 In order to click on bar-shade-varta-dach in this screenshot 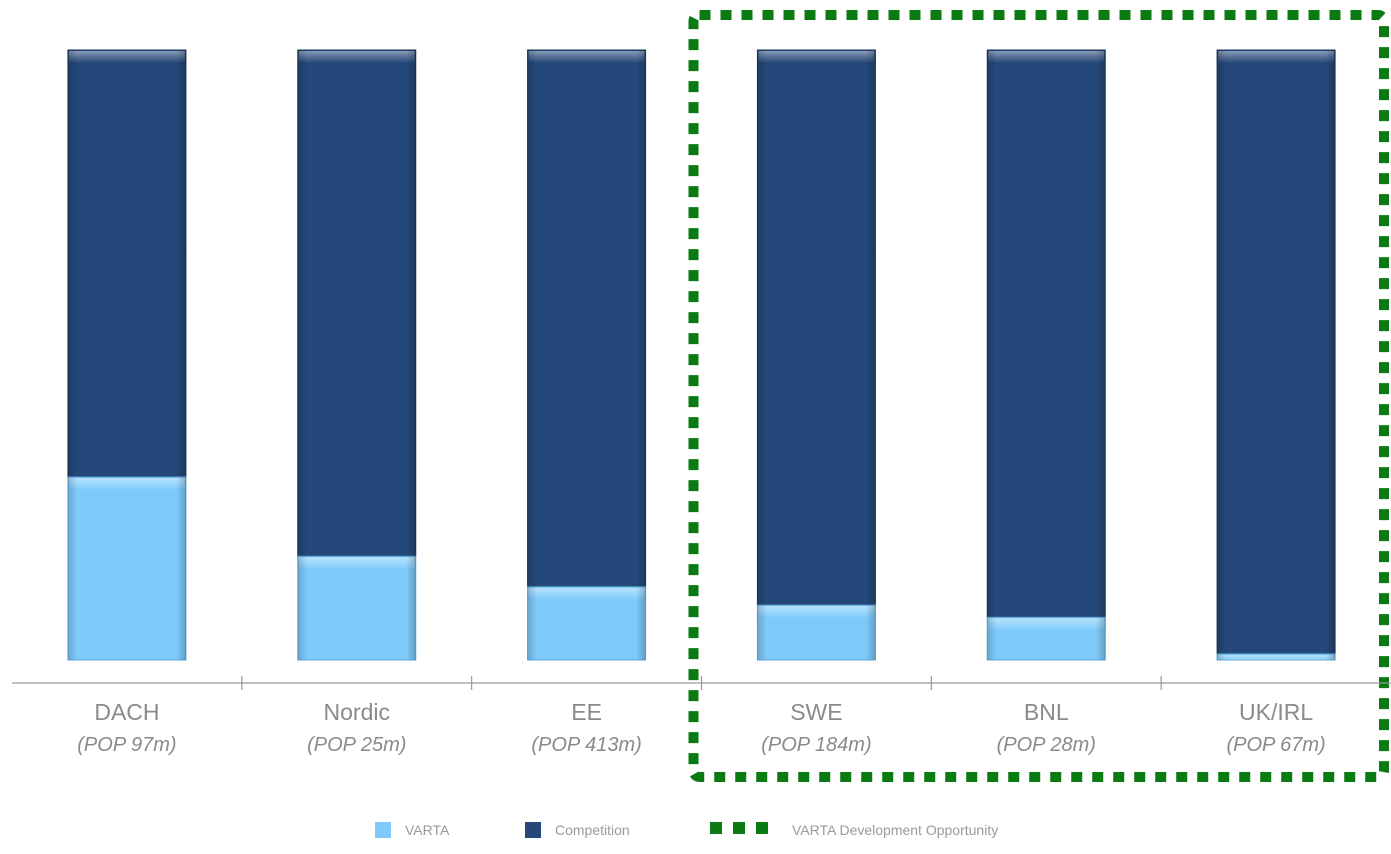, I will do `click(126, 568)`.